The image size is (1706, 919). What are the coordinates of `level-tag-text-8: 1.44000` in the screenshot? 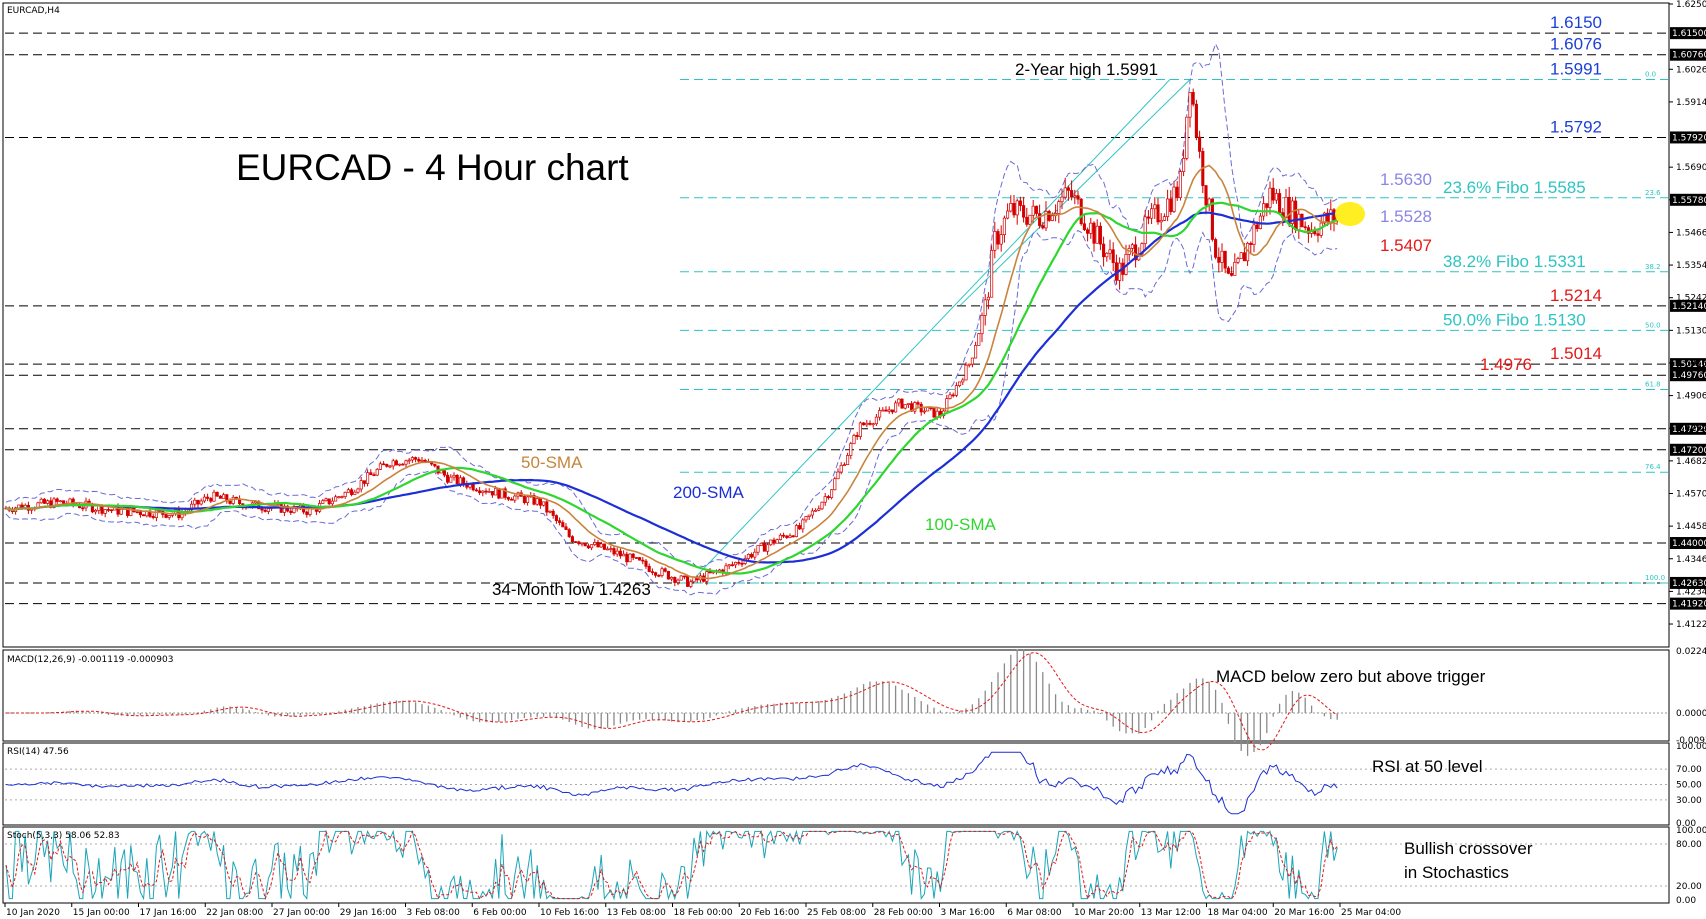 It's located at (1689, 544).